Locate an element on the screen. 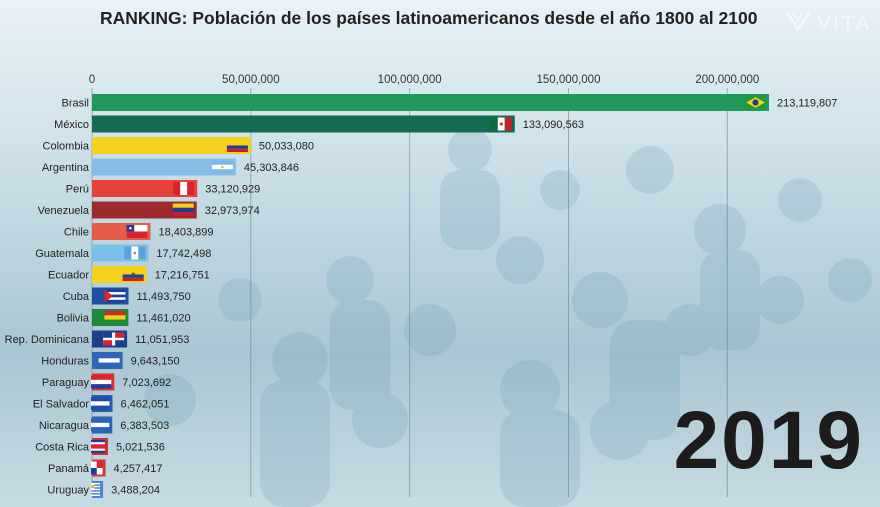  category-label: Panamá is located at coordinates (69, 469).